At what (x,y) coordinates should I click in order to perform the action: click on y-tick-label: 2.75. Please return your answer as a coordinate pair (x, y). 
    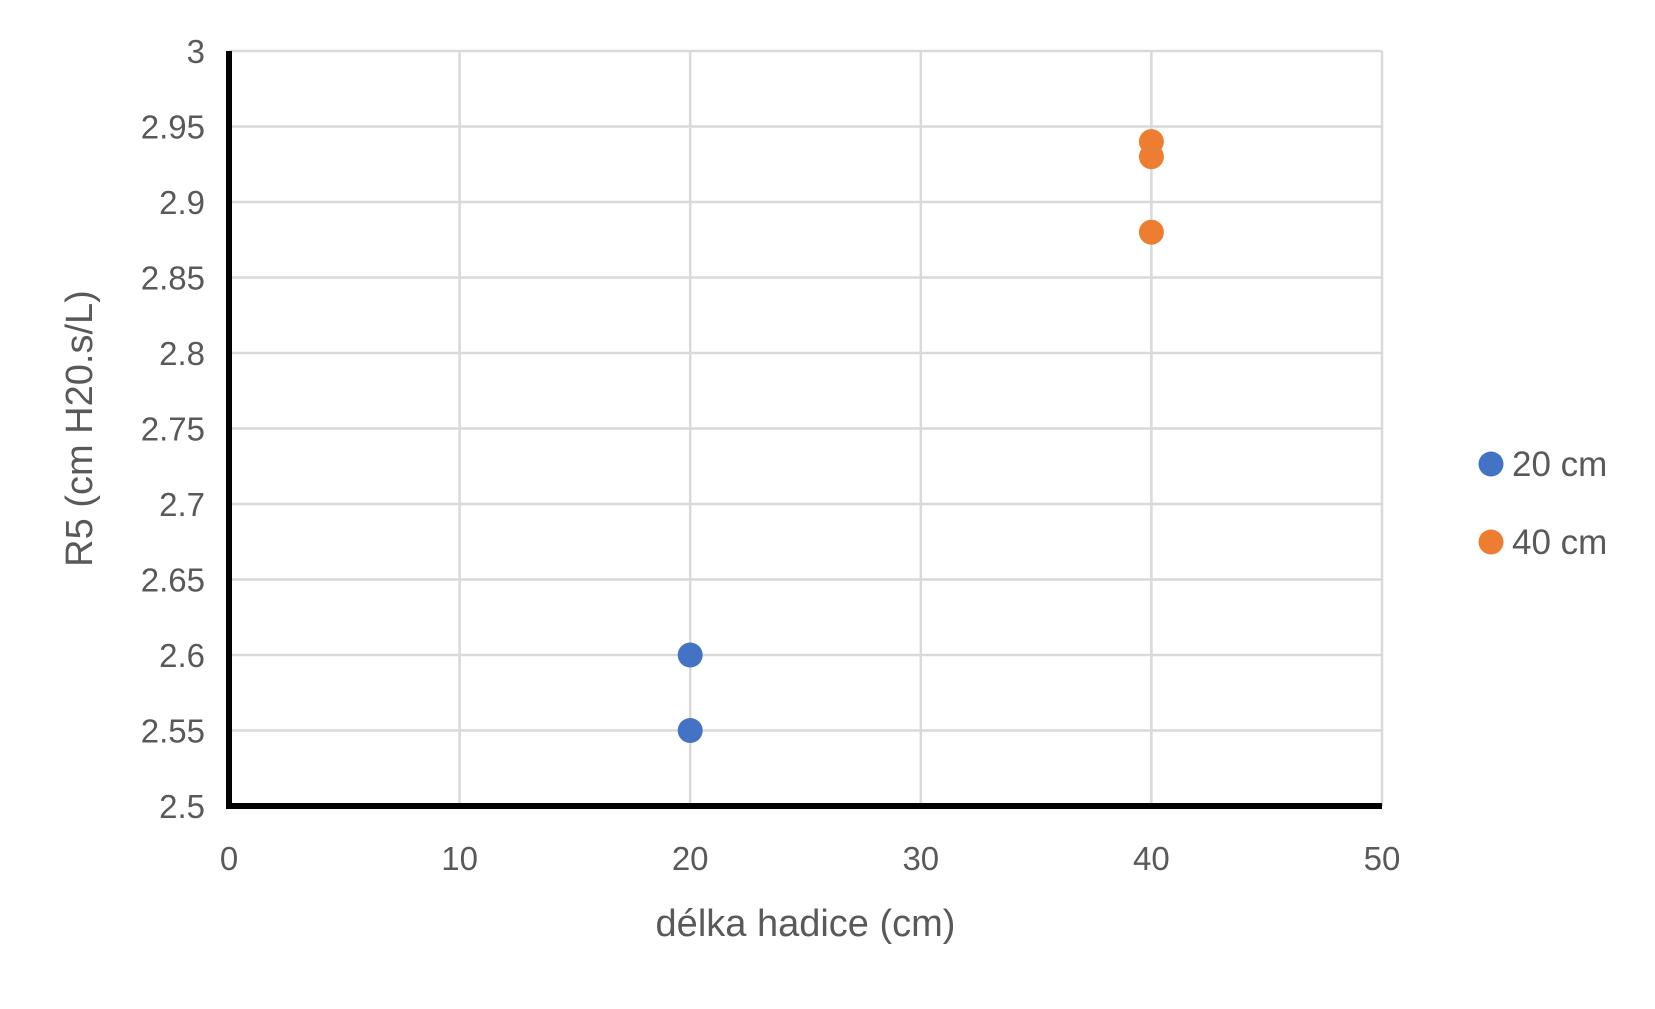
    Looking at the image, I should click on (173, 429).